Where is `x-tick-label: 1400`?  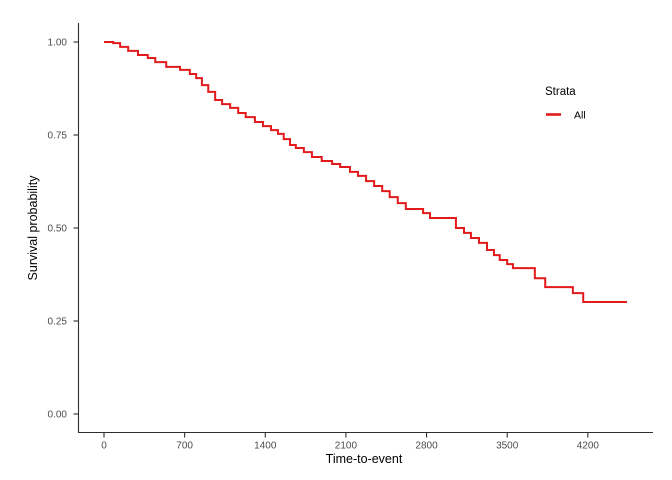
x-tick-label: 1400 is located at coordinates (265, 446).